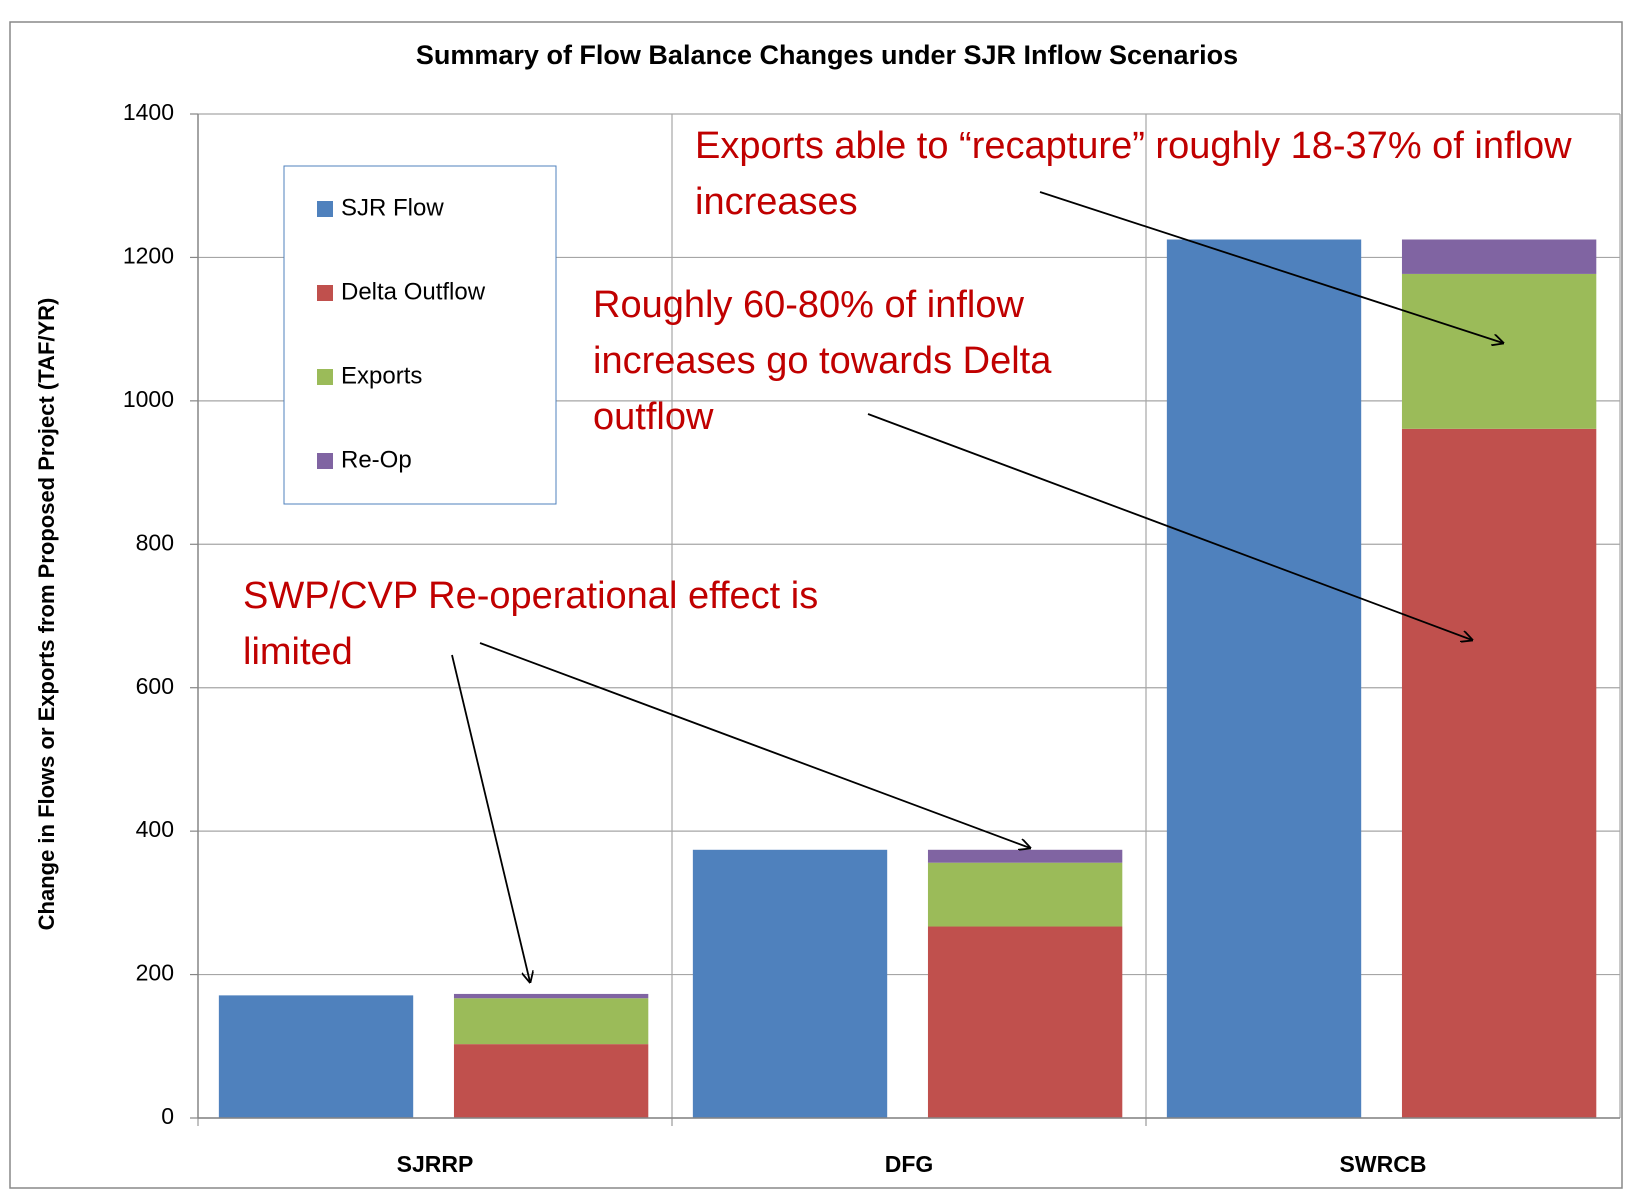 This screenshot has width=1630, height=1191. I want to click on y-tick-label: 400, so click(155, 829).